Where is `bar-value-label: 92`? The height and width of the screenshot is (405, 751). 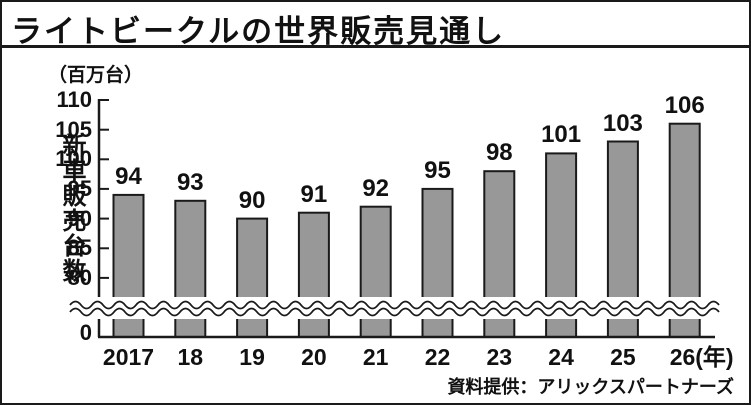
bar-value-label: 92 is located at coordinates (376, 188).